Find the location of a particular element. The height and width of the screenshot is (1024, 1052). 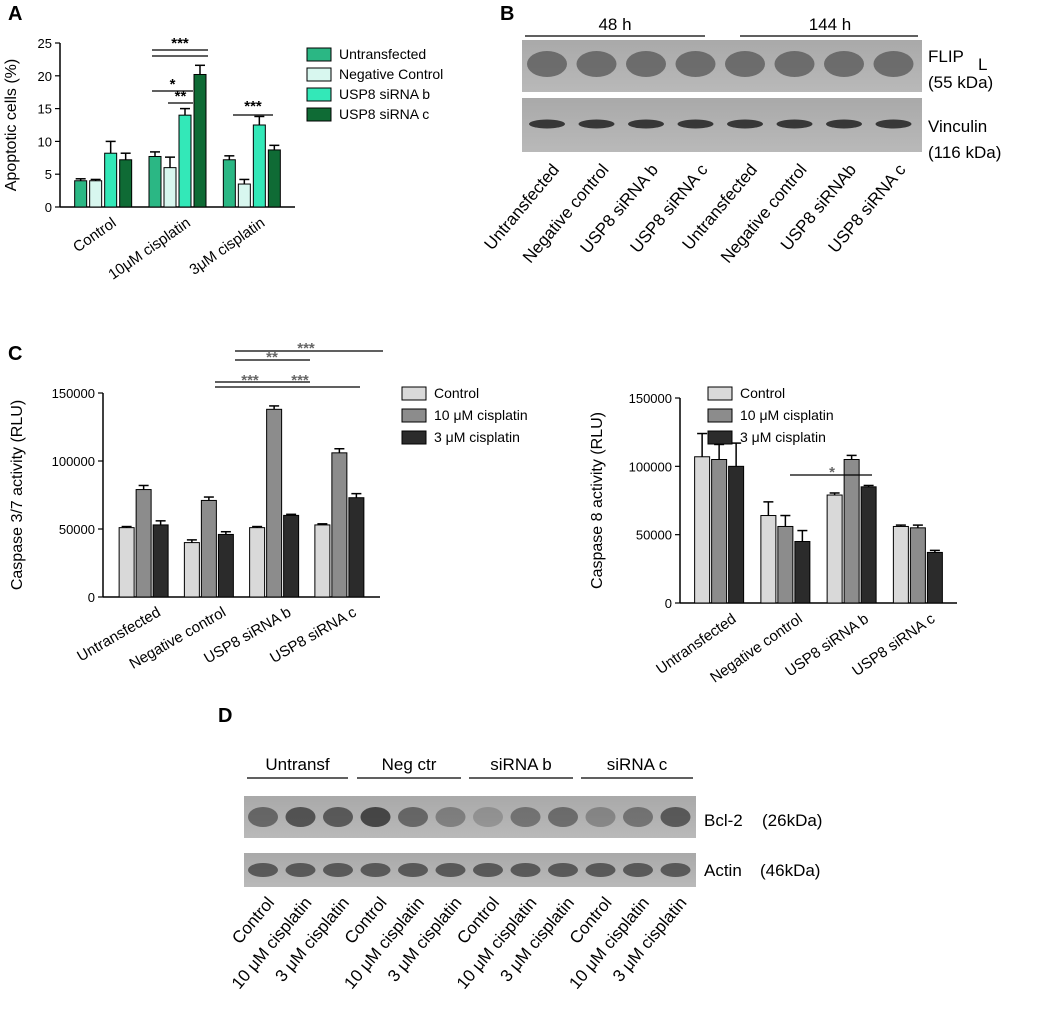

blot-row-kda-vinculin: (116 kDa) is located at coordinates (964, 152).